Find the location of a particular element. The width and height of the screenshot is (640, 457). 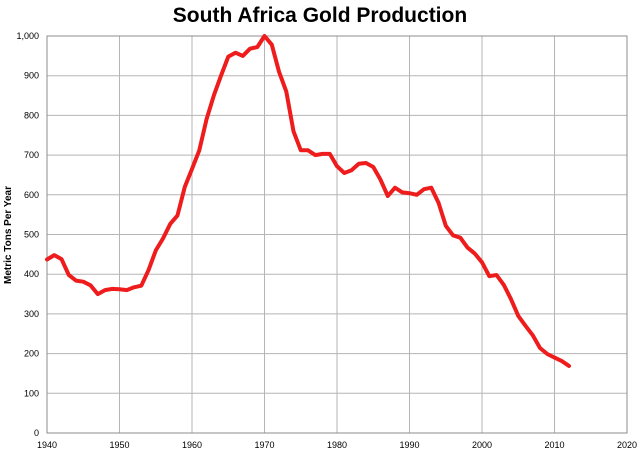

y-tick-label: 800 is located at coordinates (31, 115).